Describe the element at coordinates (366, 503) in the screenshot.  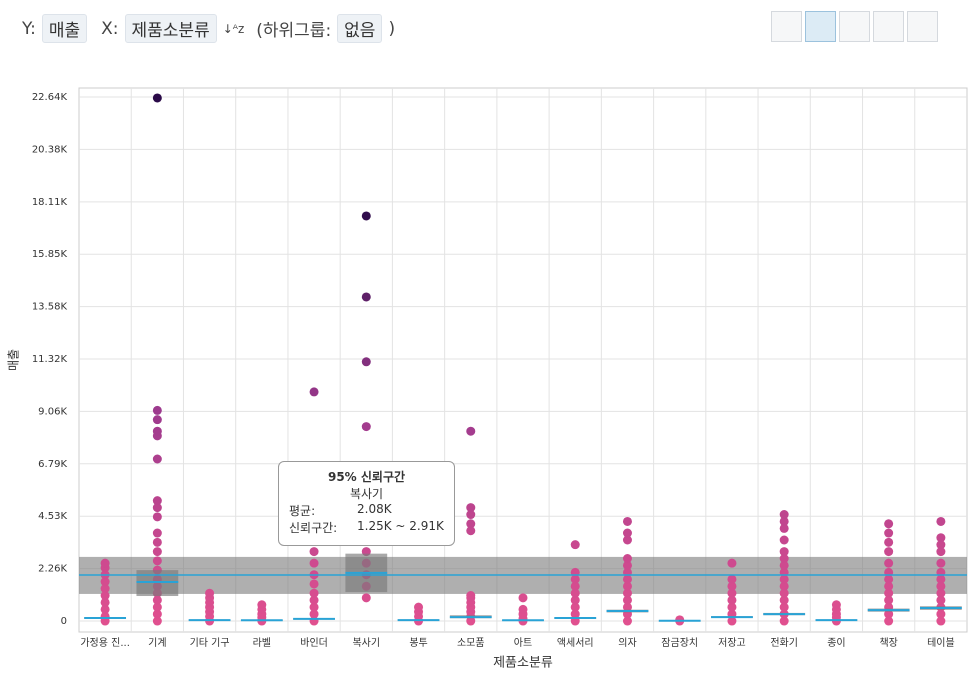
I see `tooltip: 95% 신뢰구간 복사기 평균: 2.08K 신뢰구간: 1.25K ~ 2.91K` at that location.